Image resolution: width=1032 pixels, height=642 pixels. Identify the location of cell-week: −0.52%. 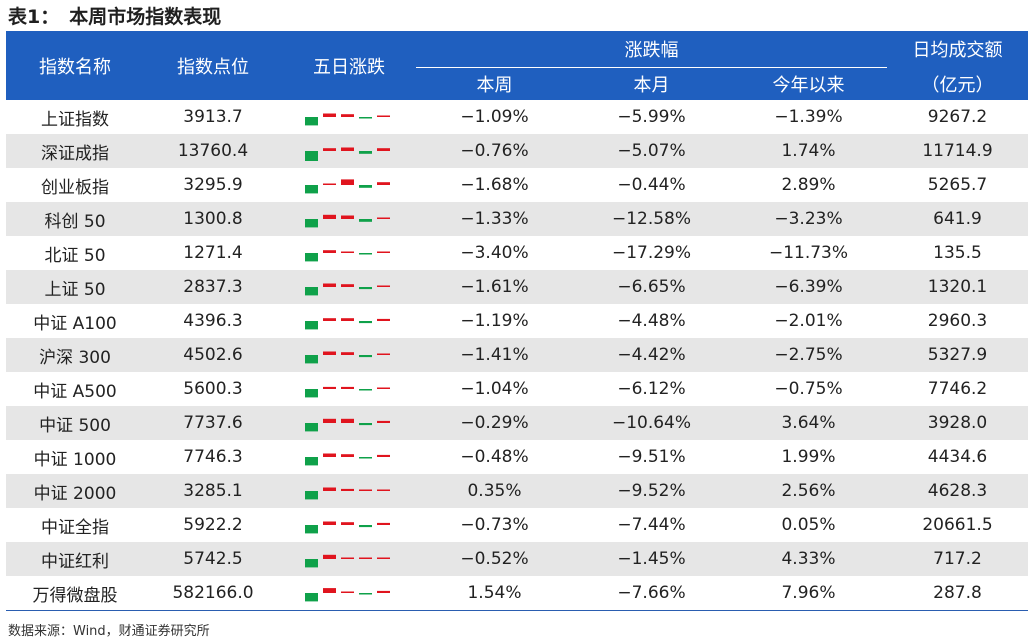
(494, 559).